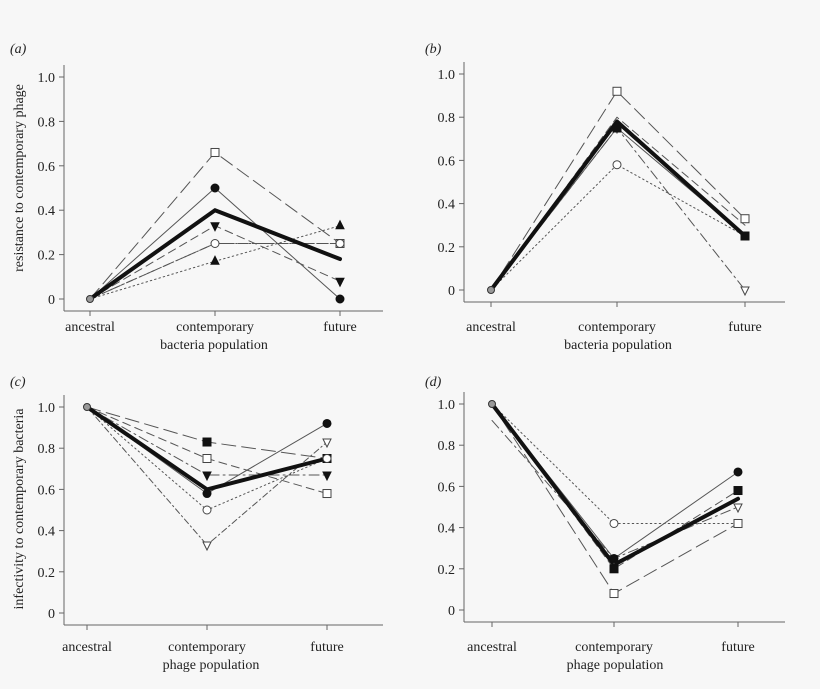  I want to click on panel-b-xlabel: bacteria population, so click(618, 345).